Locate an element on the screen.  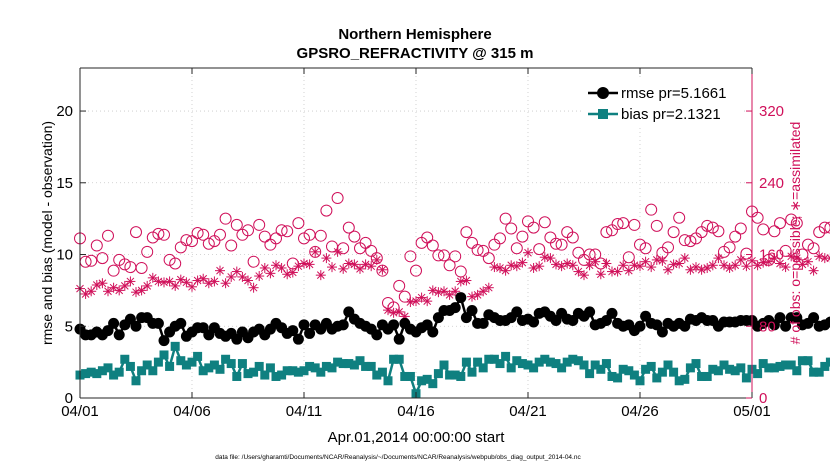
y-axis-label: rmse and bias (model - observation) is located at coordinates (47, 233).